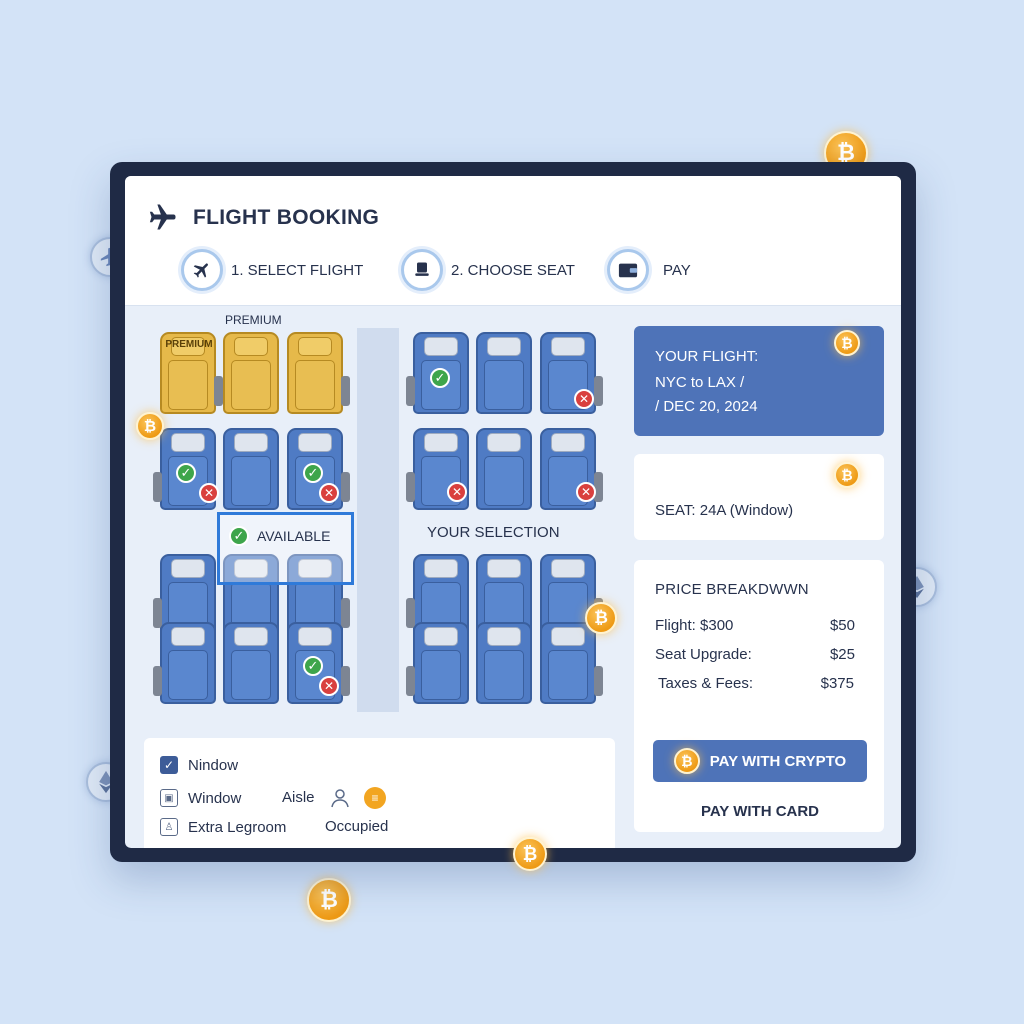 This screenshot has width=1024, height=1024. What do you see at coordinates (199, 765) in the screenshot?
I see `legend-window-filter: ✓ Nindow` at bounding box center [199, 765].